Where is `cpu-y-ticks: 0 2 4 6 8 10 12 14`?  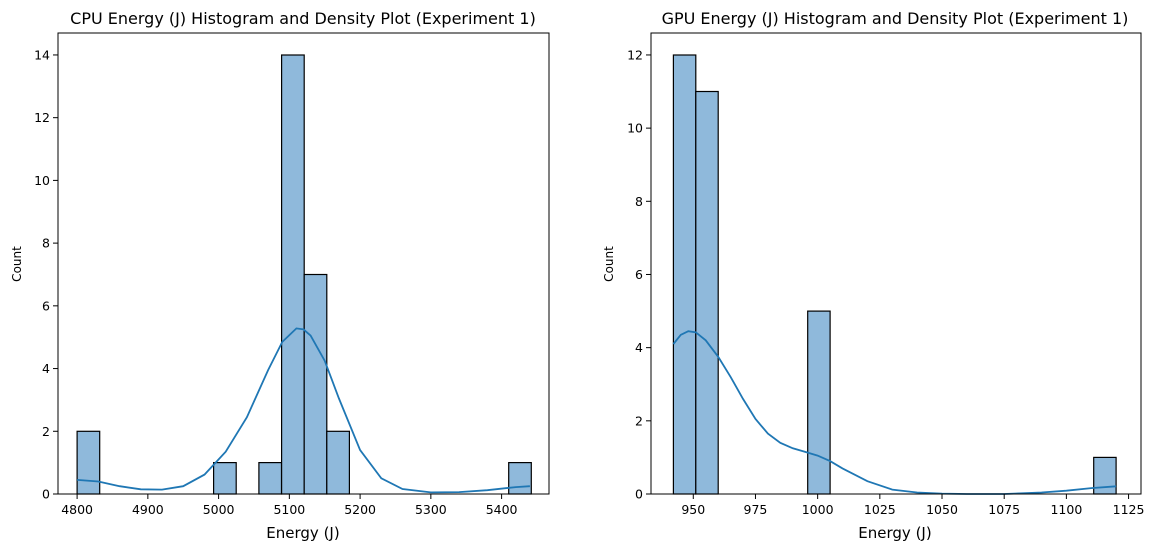 cpu-y-ticks: 0 2 4 6 8 10 12 14 is located at coordinates (46, 274).